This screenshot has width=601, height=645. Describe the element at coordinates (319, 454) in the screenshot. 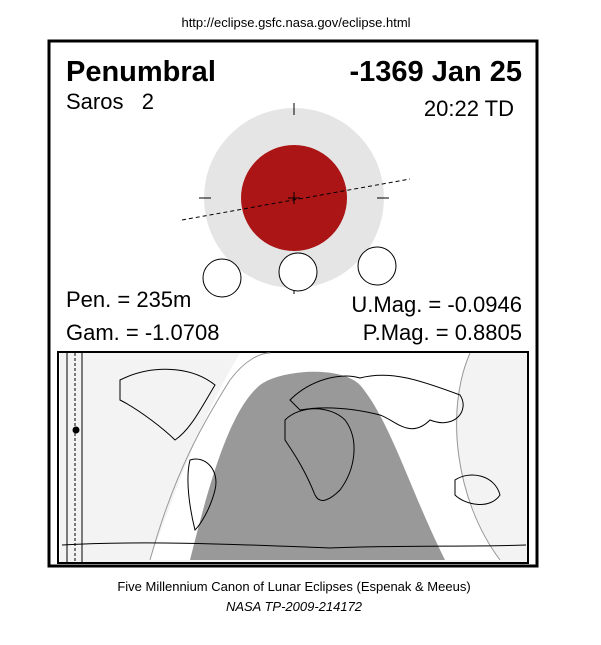

I see `africa-outline` at that location.